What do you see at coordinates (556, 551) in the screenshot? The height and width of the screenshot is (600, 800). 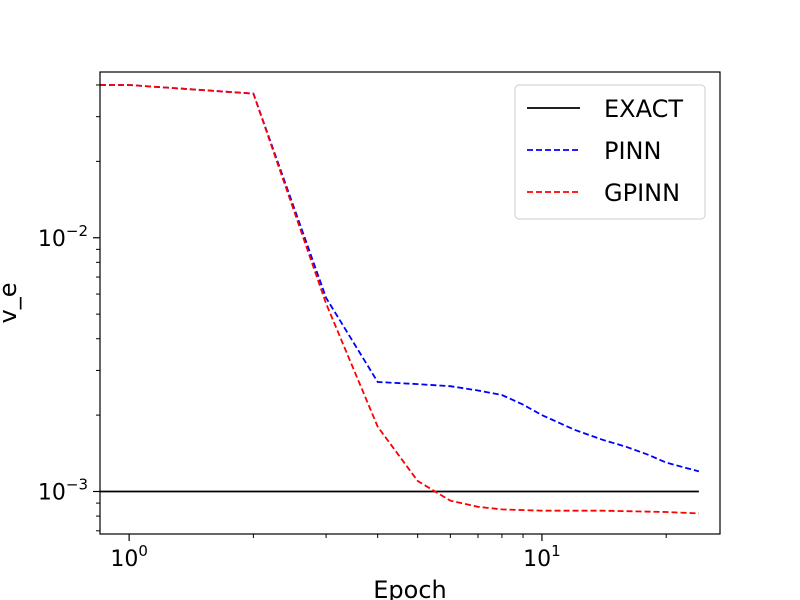 I see `x-tick-exponent: 1` at bounding box center [556, 551].